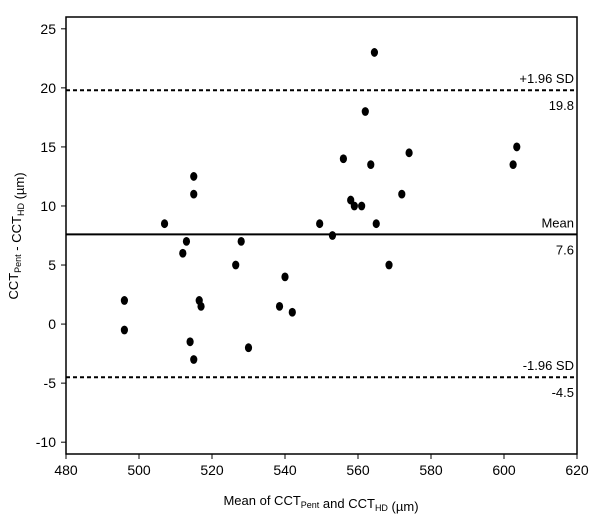 The image size is (600, 515). Describe the element at coordinates (285, 470) in the screenshot. I see `x-tick-label: 540` at that location.